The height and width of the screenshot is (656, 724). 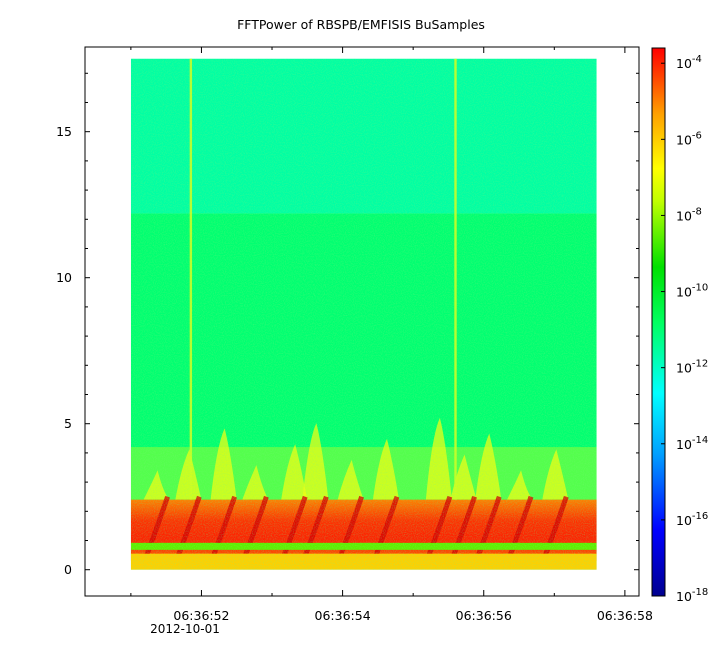 What do you see at coordinates (201, 615) in the screenshot?
I see `x-tick-label: 06:36:52` at bounding box center [201, 615].